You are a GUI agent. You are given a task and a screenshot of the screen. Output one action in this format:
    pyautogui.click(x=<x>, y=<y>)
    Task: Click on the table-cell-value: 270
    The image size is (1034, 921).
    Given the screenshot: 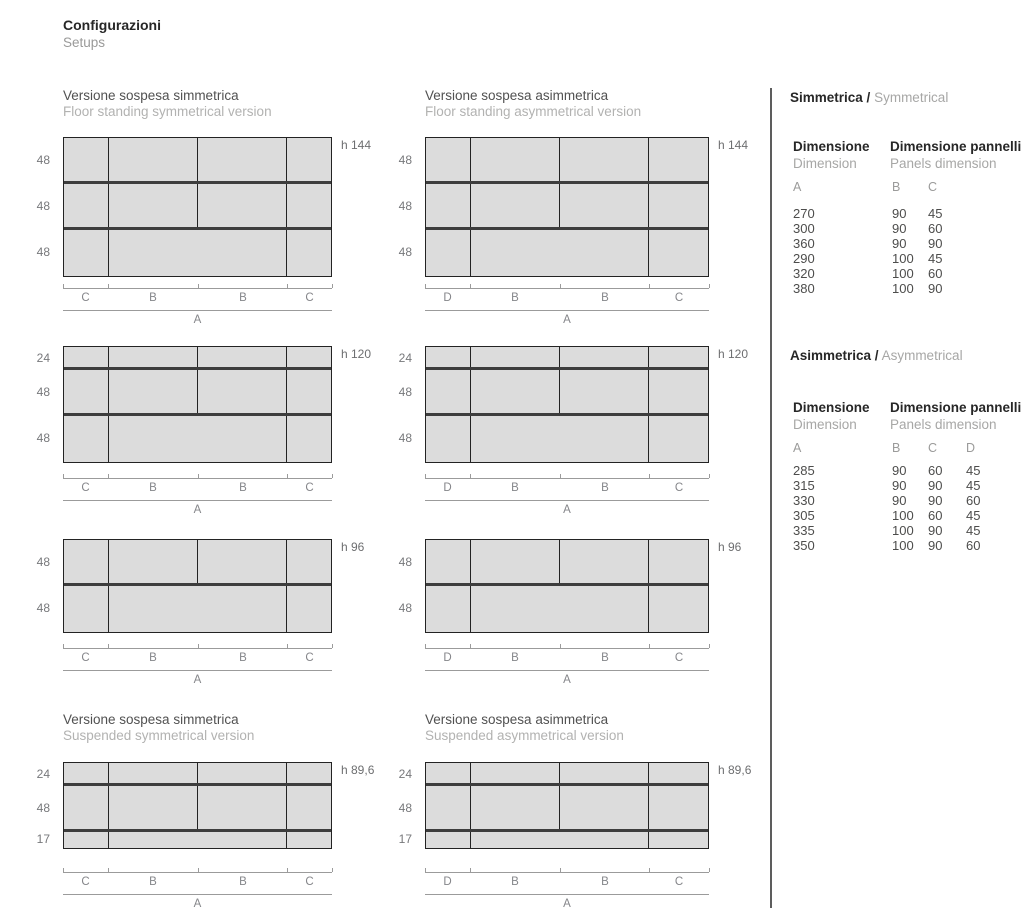 What is the action you would take?
    pyautogui.click(x=804, y=213)
    